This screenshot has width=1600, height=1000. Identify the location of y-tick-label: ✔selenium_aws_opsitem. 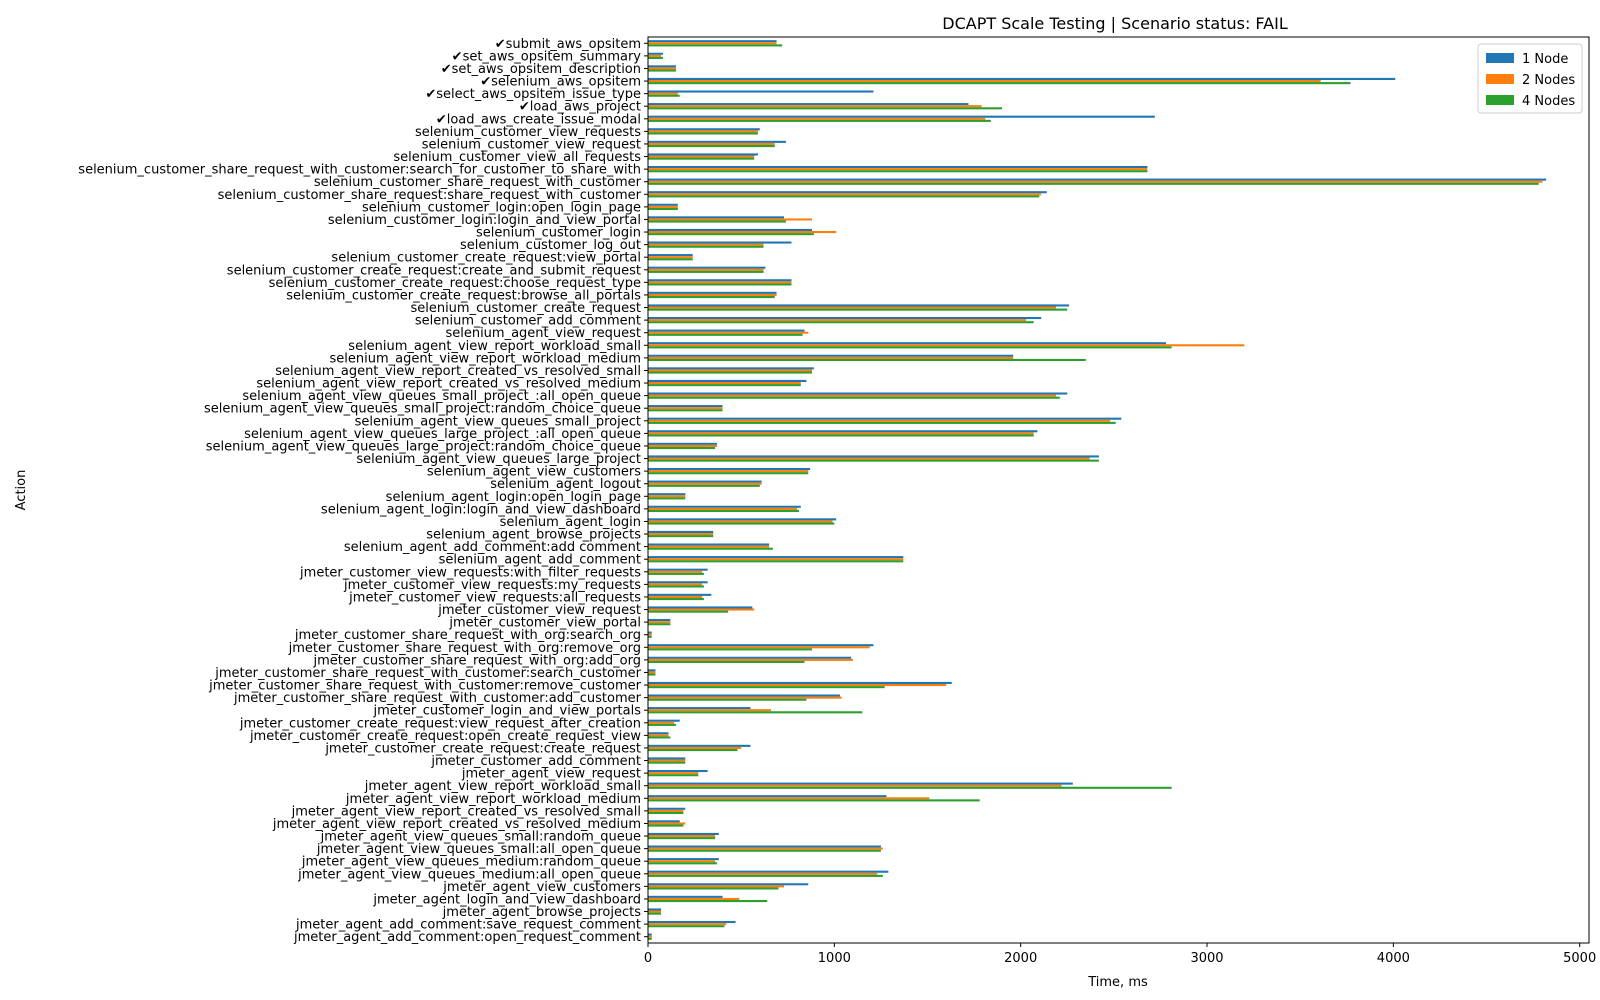
(560, 82).